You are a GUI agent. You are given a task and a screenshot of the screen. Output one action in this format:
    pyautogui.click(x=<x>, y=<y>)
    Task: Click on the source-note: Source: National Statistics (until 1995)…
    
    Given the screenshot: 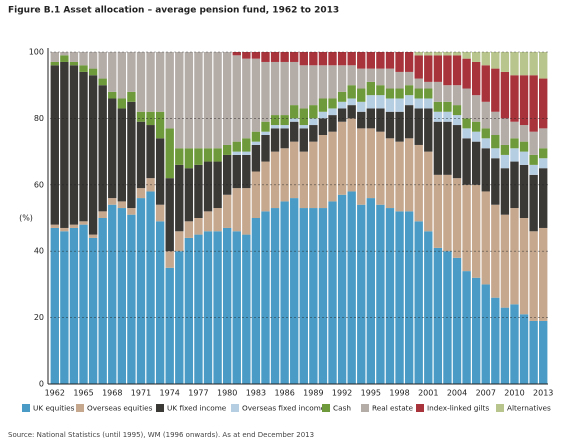 What is the action you would take?
    pyautogui.click(x=161, y=435)
    